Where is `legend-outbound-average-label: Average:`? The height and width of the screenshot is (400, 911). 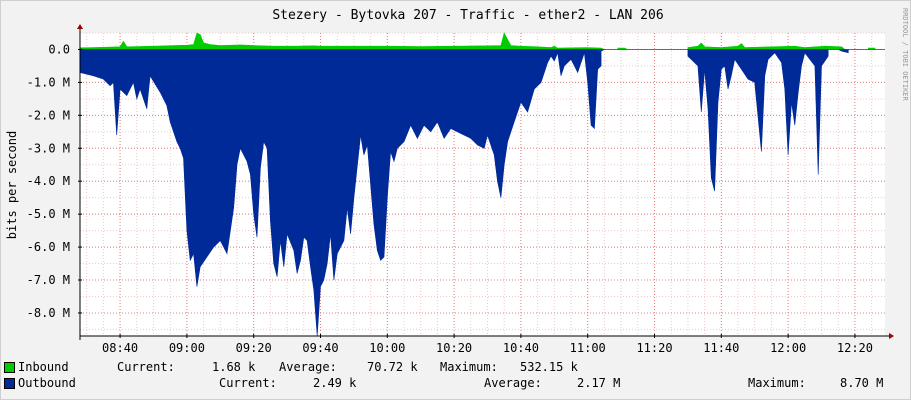 legend-outbound-average-label: Average: is located at coordinates (513, 383).